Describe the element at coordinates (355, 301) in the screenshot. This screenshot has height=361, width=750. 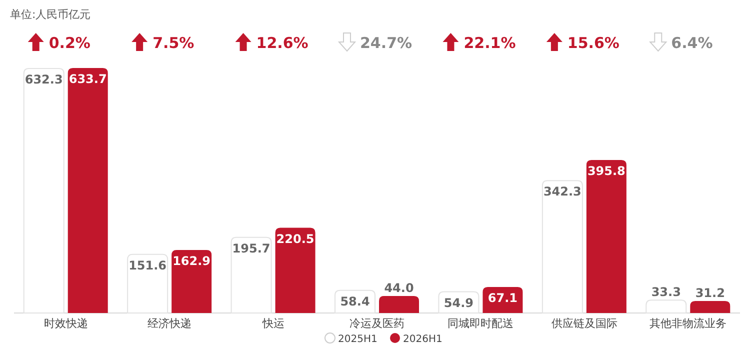
I see `data-label: 58.4` at that location.